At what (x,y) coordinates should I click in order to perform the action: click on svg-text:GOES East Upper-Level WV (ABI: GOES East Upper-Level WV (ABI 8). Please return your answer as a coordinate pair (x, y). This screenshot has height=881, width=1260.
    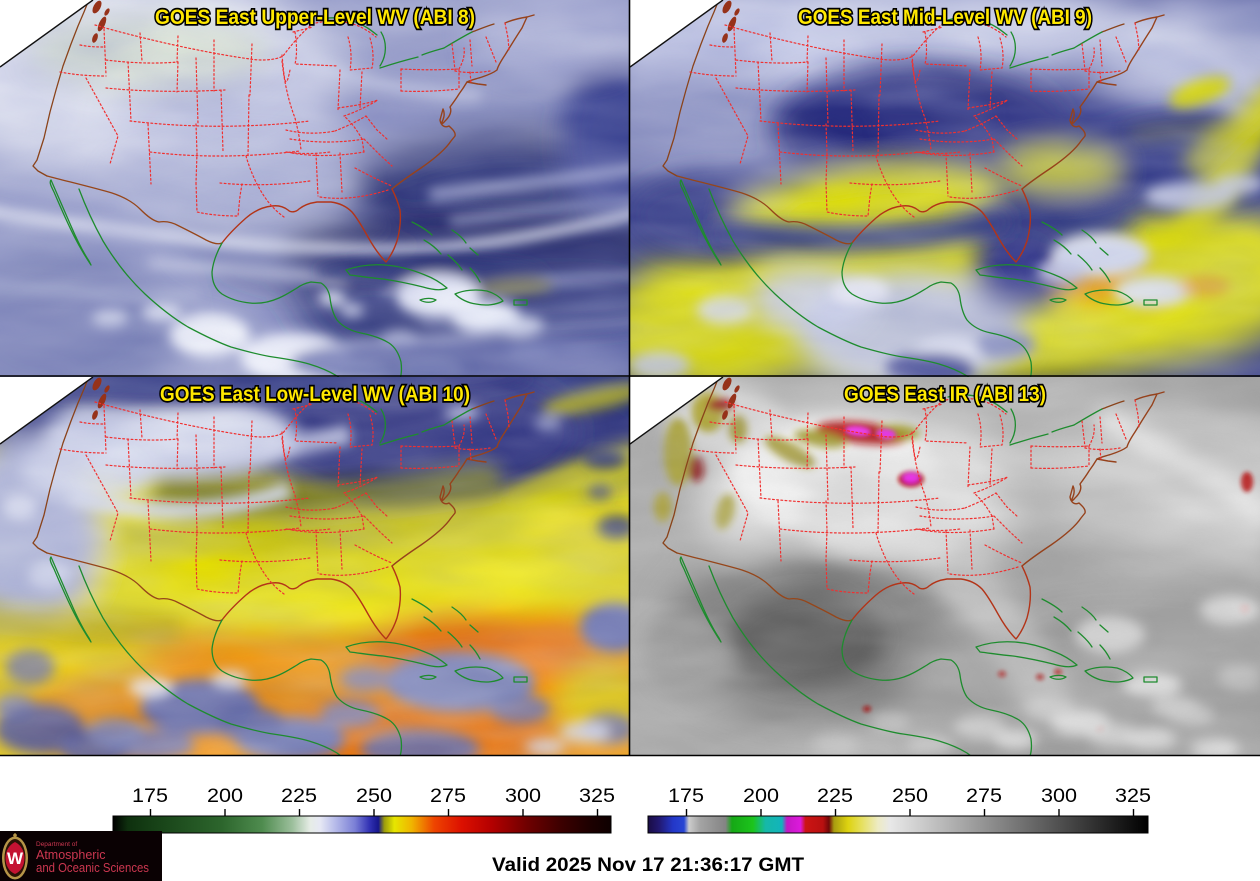
    Looking at the image, I should click on (315, 17).